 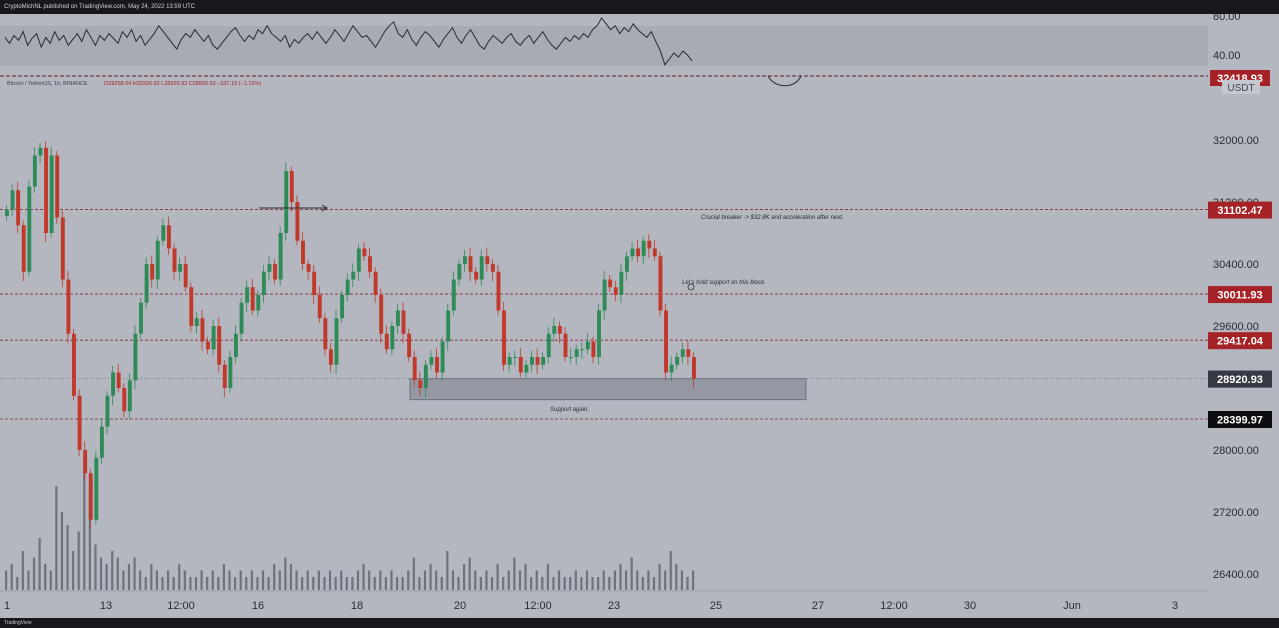 What do you see at coordinates (1239, 211) in the screenshot?
I see `svg-text: 31102.47` at bounding box center [1239, 211].